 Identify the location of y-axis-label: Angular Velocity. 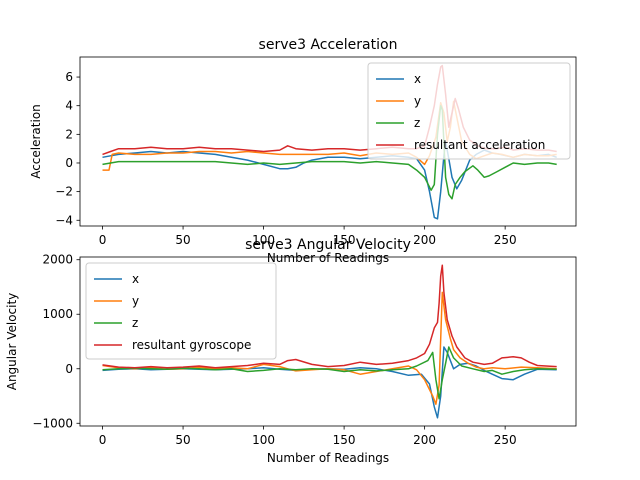
(12, 342).